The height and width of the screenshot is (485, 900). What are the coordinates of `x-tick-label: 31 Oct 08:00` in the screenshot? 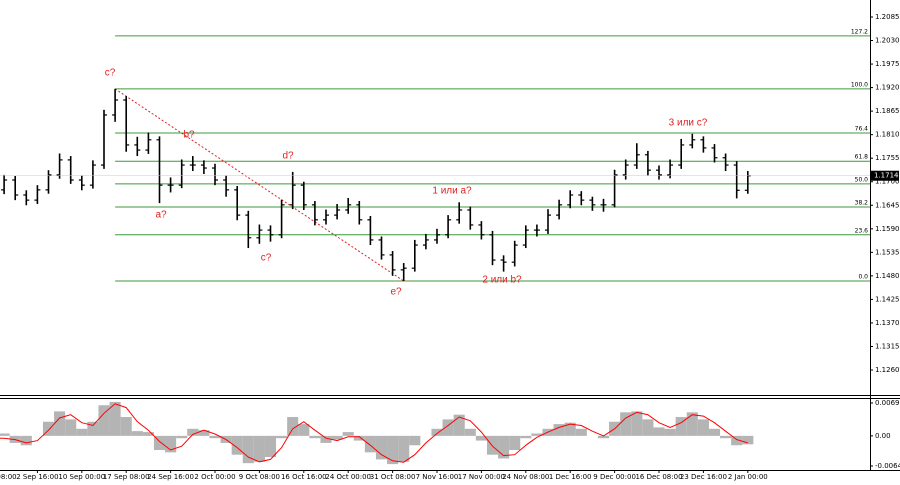 It's located at (393, 477).